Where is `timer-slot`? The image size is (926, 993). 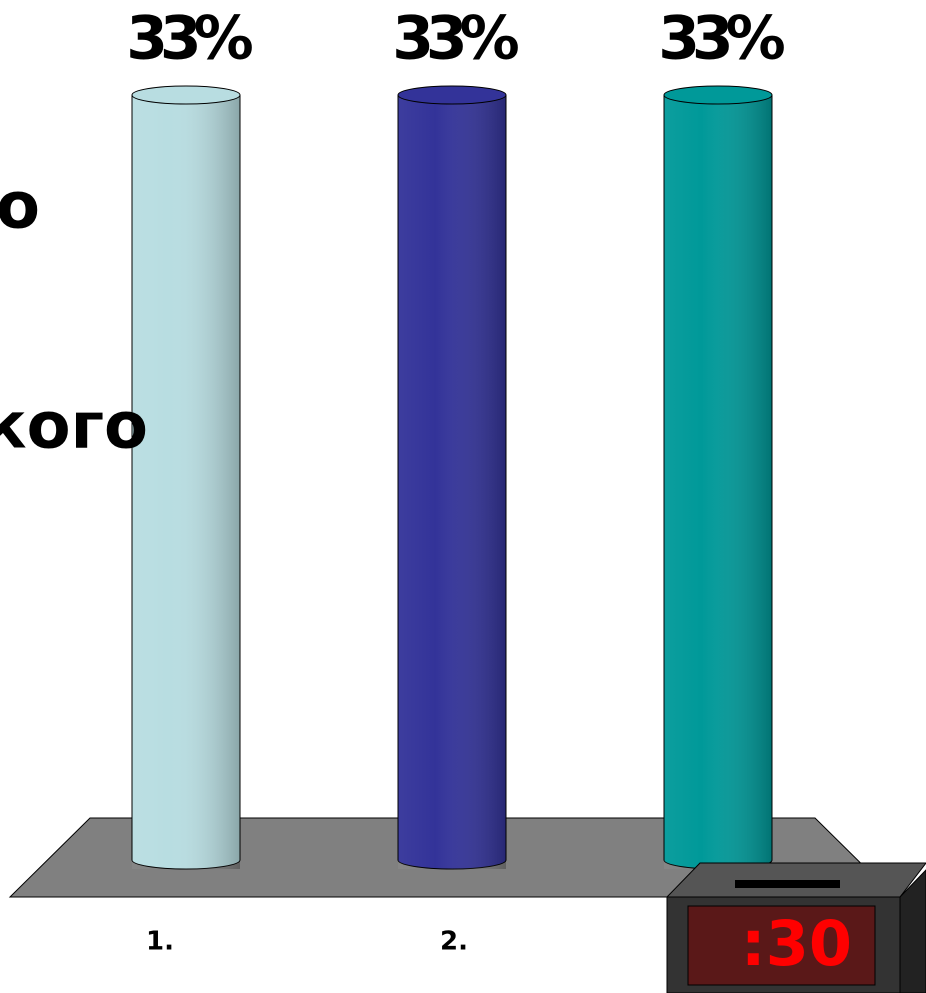
timer-slot is located at coordinates (787, 884).